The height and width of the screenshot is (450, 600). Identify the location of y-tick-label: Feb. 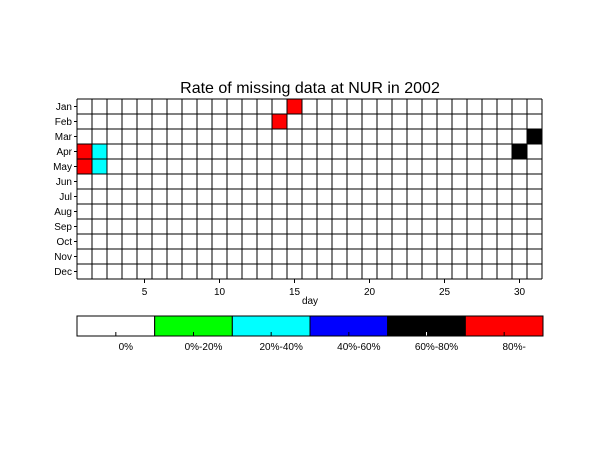
(64, 122).